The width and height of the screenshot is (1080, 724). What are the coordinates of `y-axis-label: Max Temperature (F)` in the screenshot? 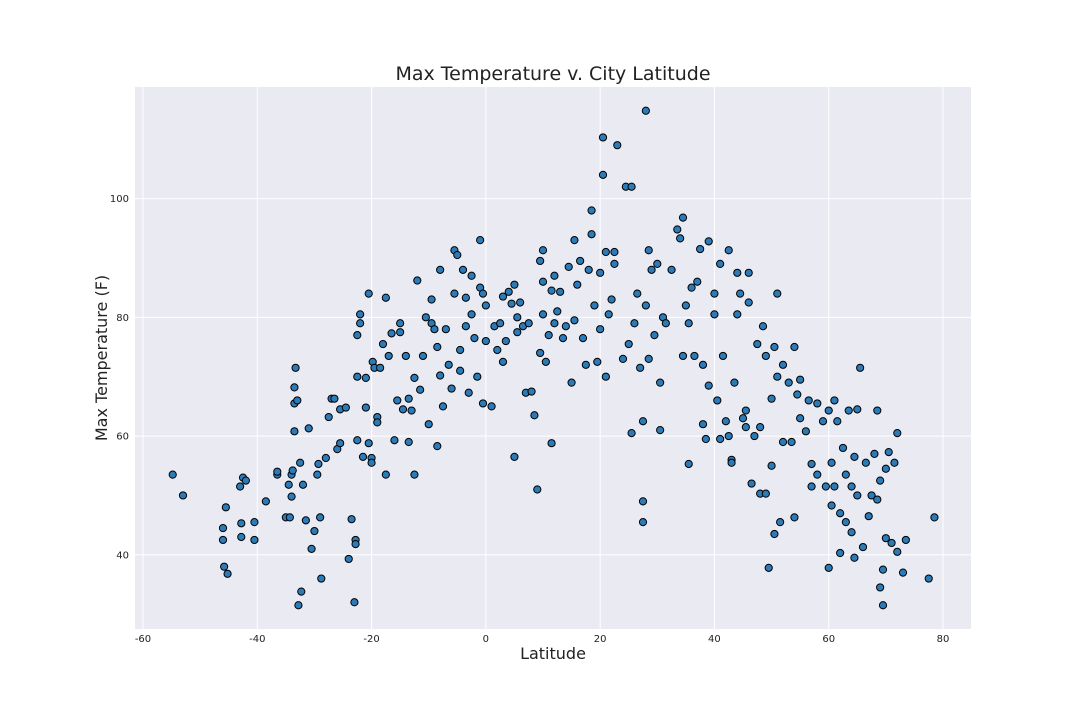 It's located at (101, 358).